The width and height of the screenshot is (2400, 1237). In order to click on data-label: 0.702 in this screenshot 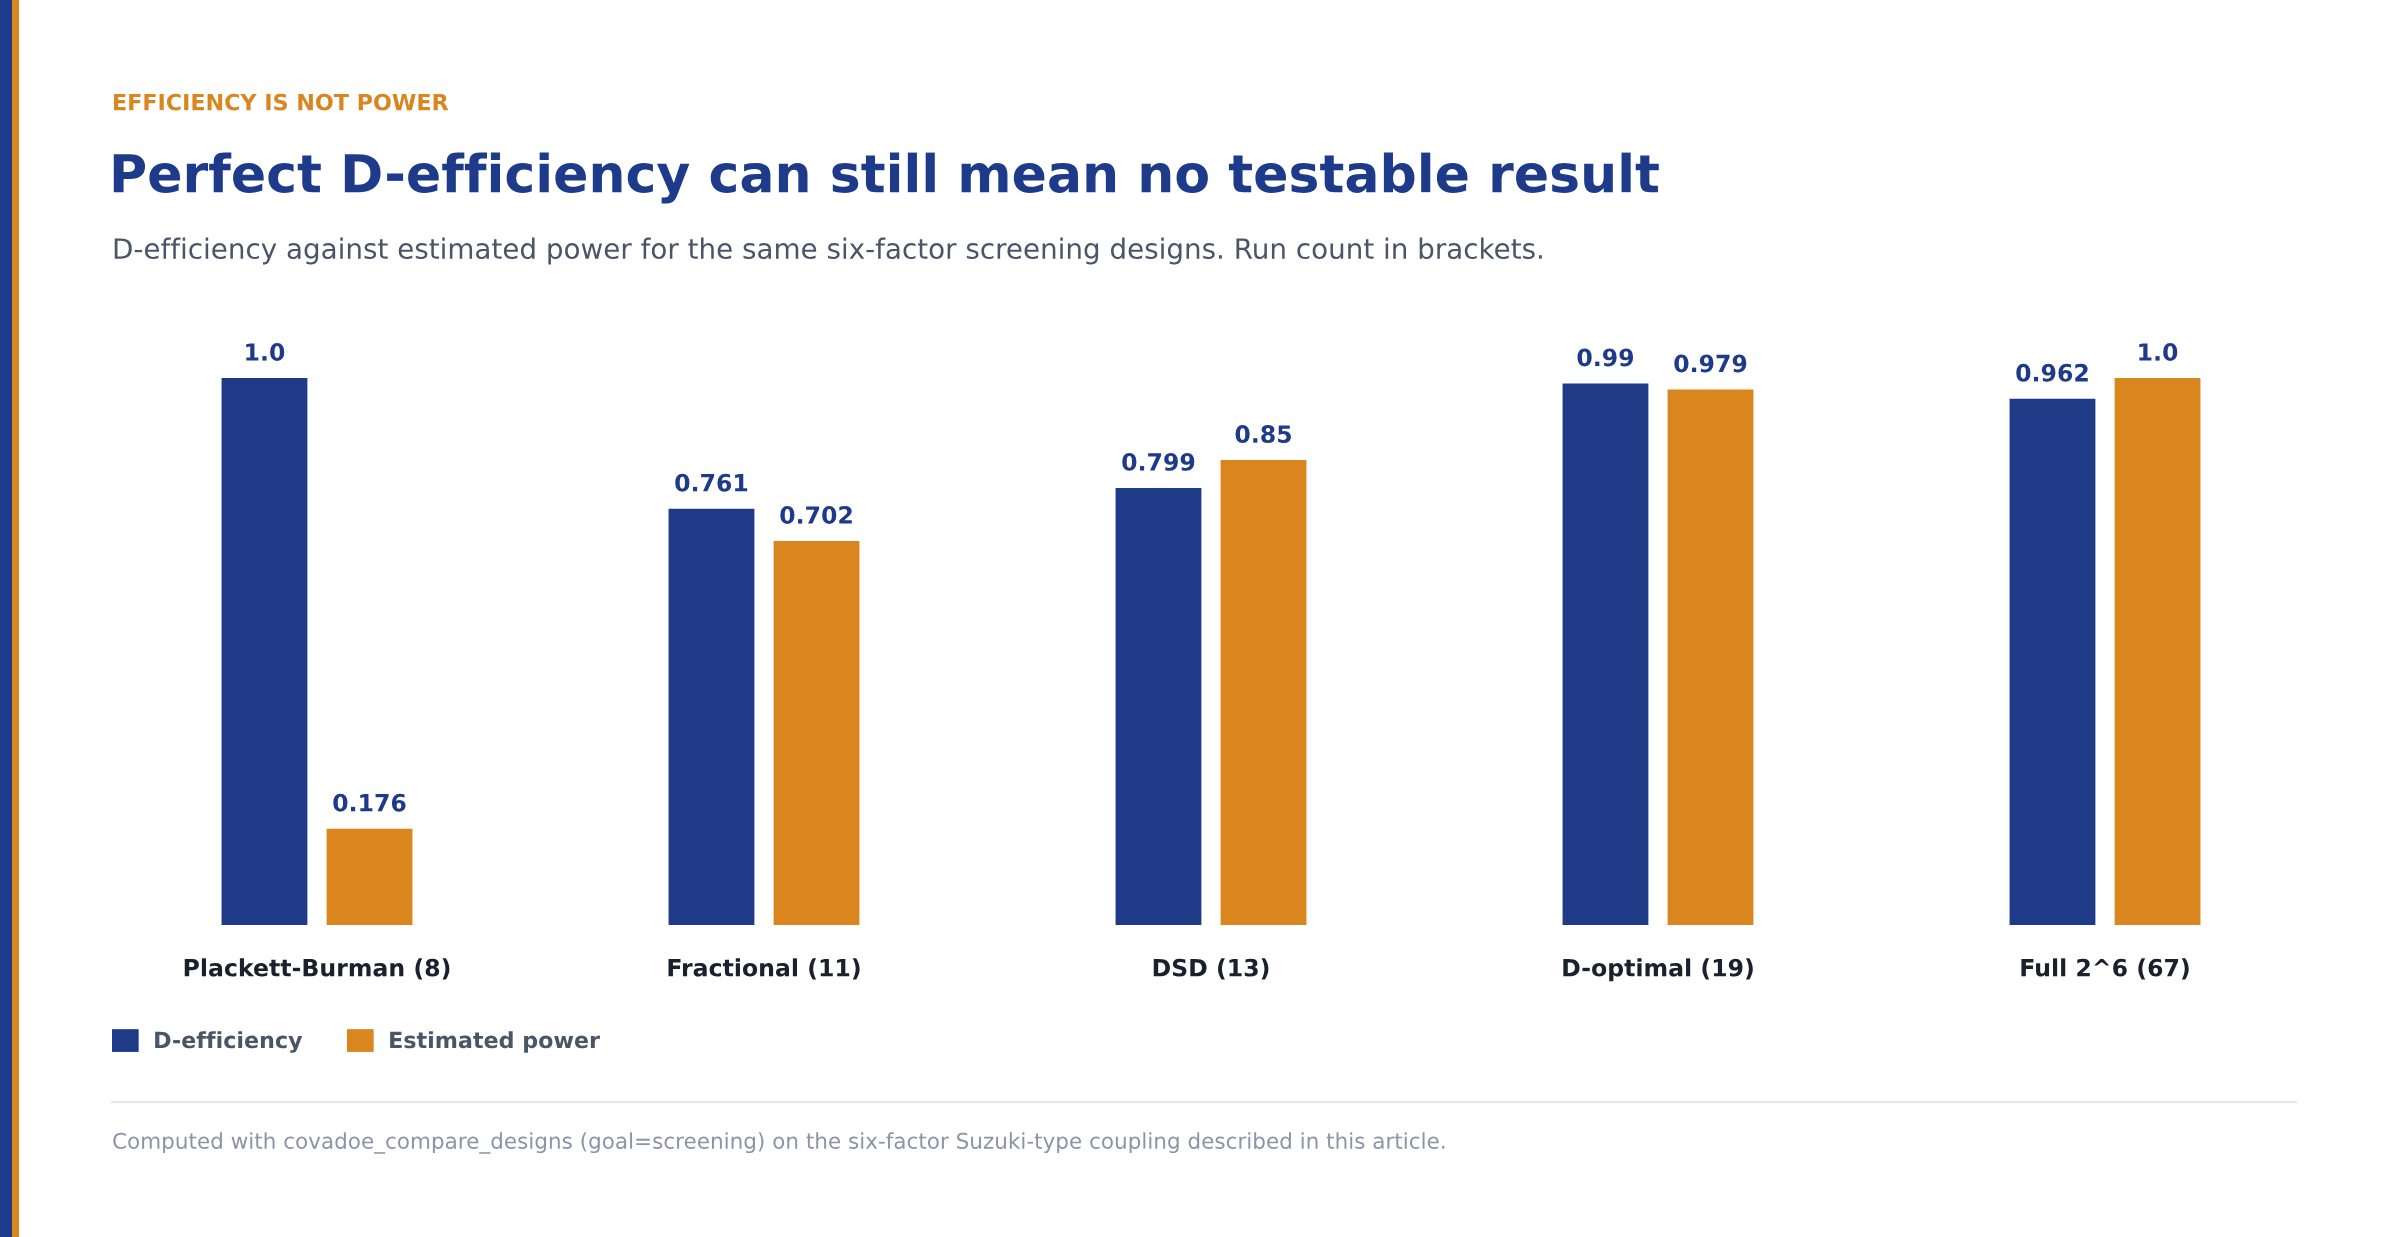, I will do `click(816, 515)`.